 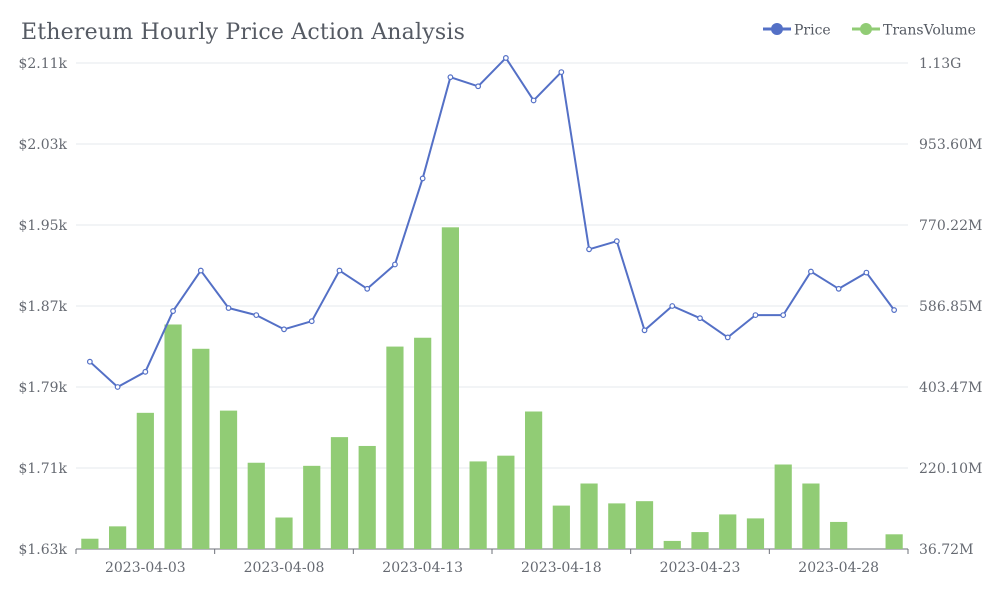 I want to click on y-left-tick-label: $1.95k, so click(x=42, y=226).